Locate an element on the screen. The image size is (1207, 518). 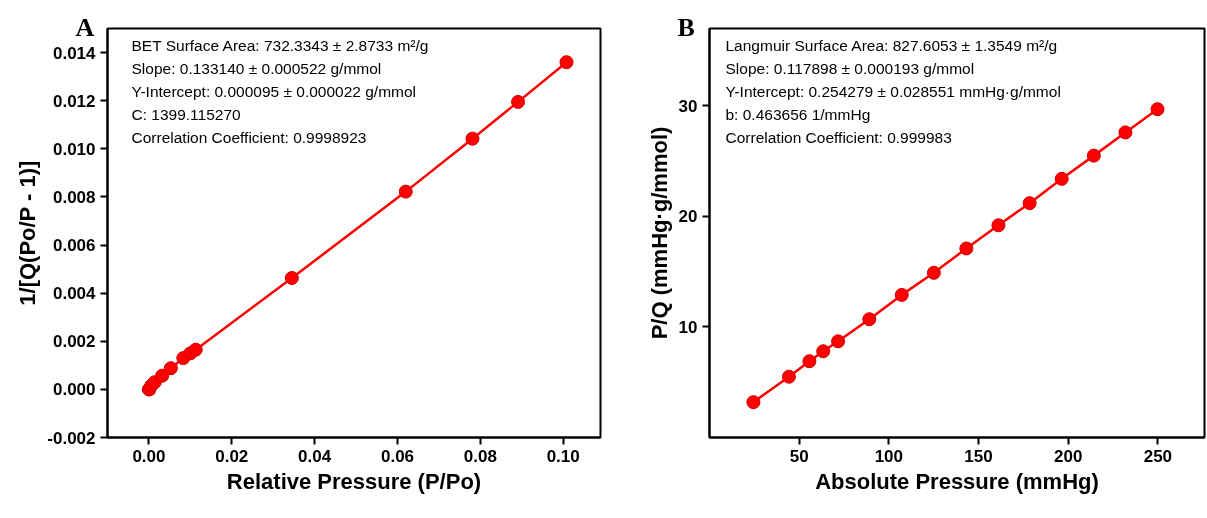
annotation: Langmuir Surface Area: 827.6053 ± 1.3549 m²/g is located at coordinates (891, 45).